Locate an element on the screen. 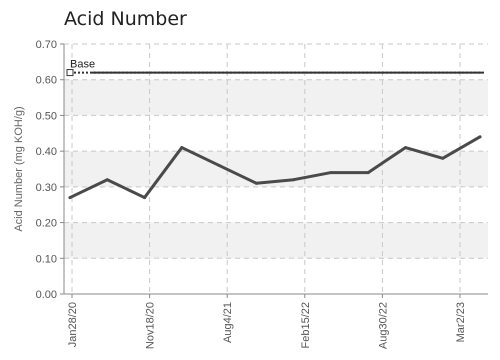  x-tick-label: Jan28/20 is located at coordinates (73, 324).